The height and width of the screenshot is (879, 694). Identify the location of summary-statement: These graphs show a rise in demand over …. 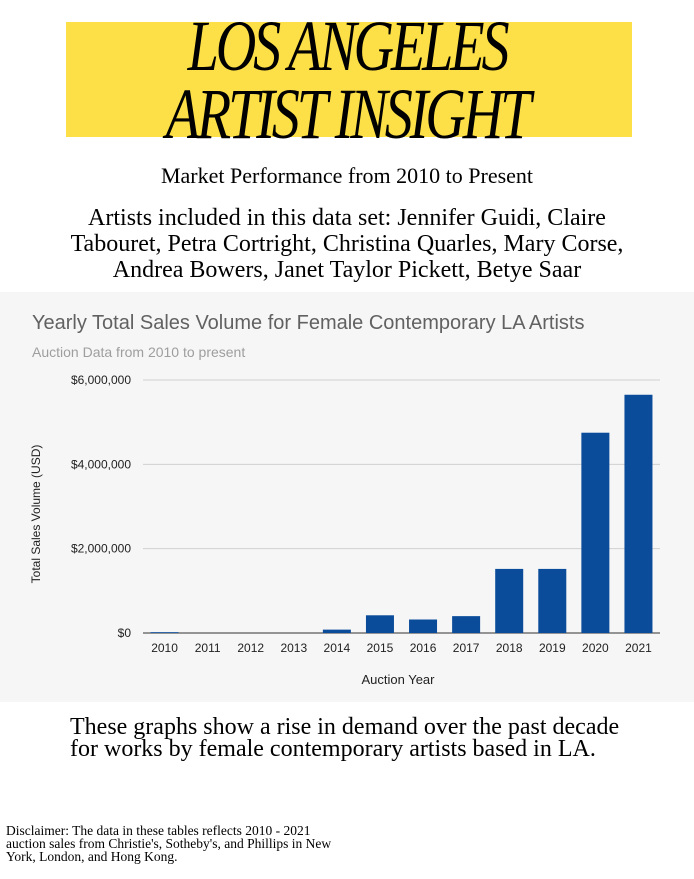
(345, 738).